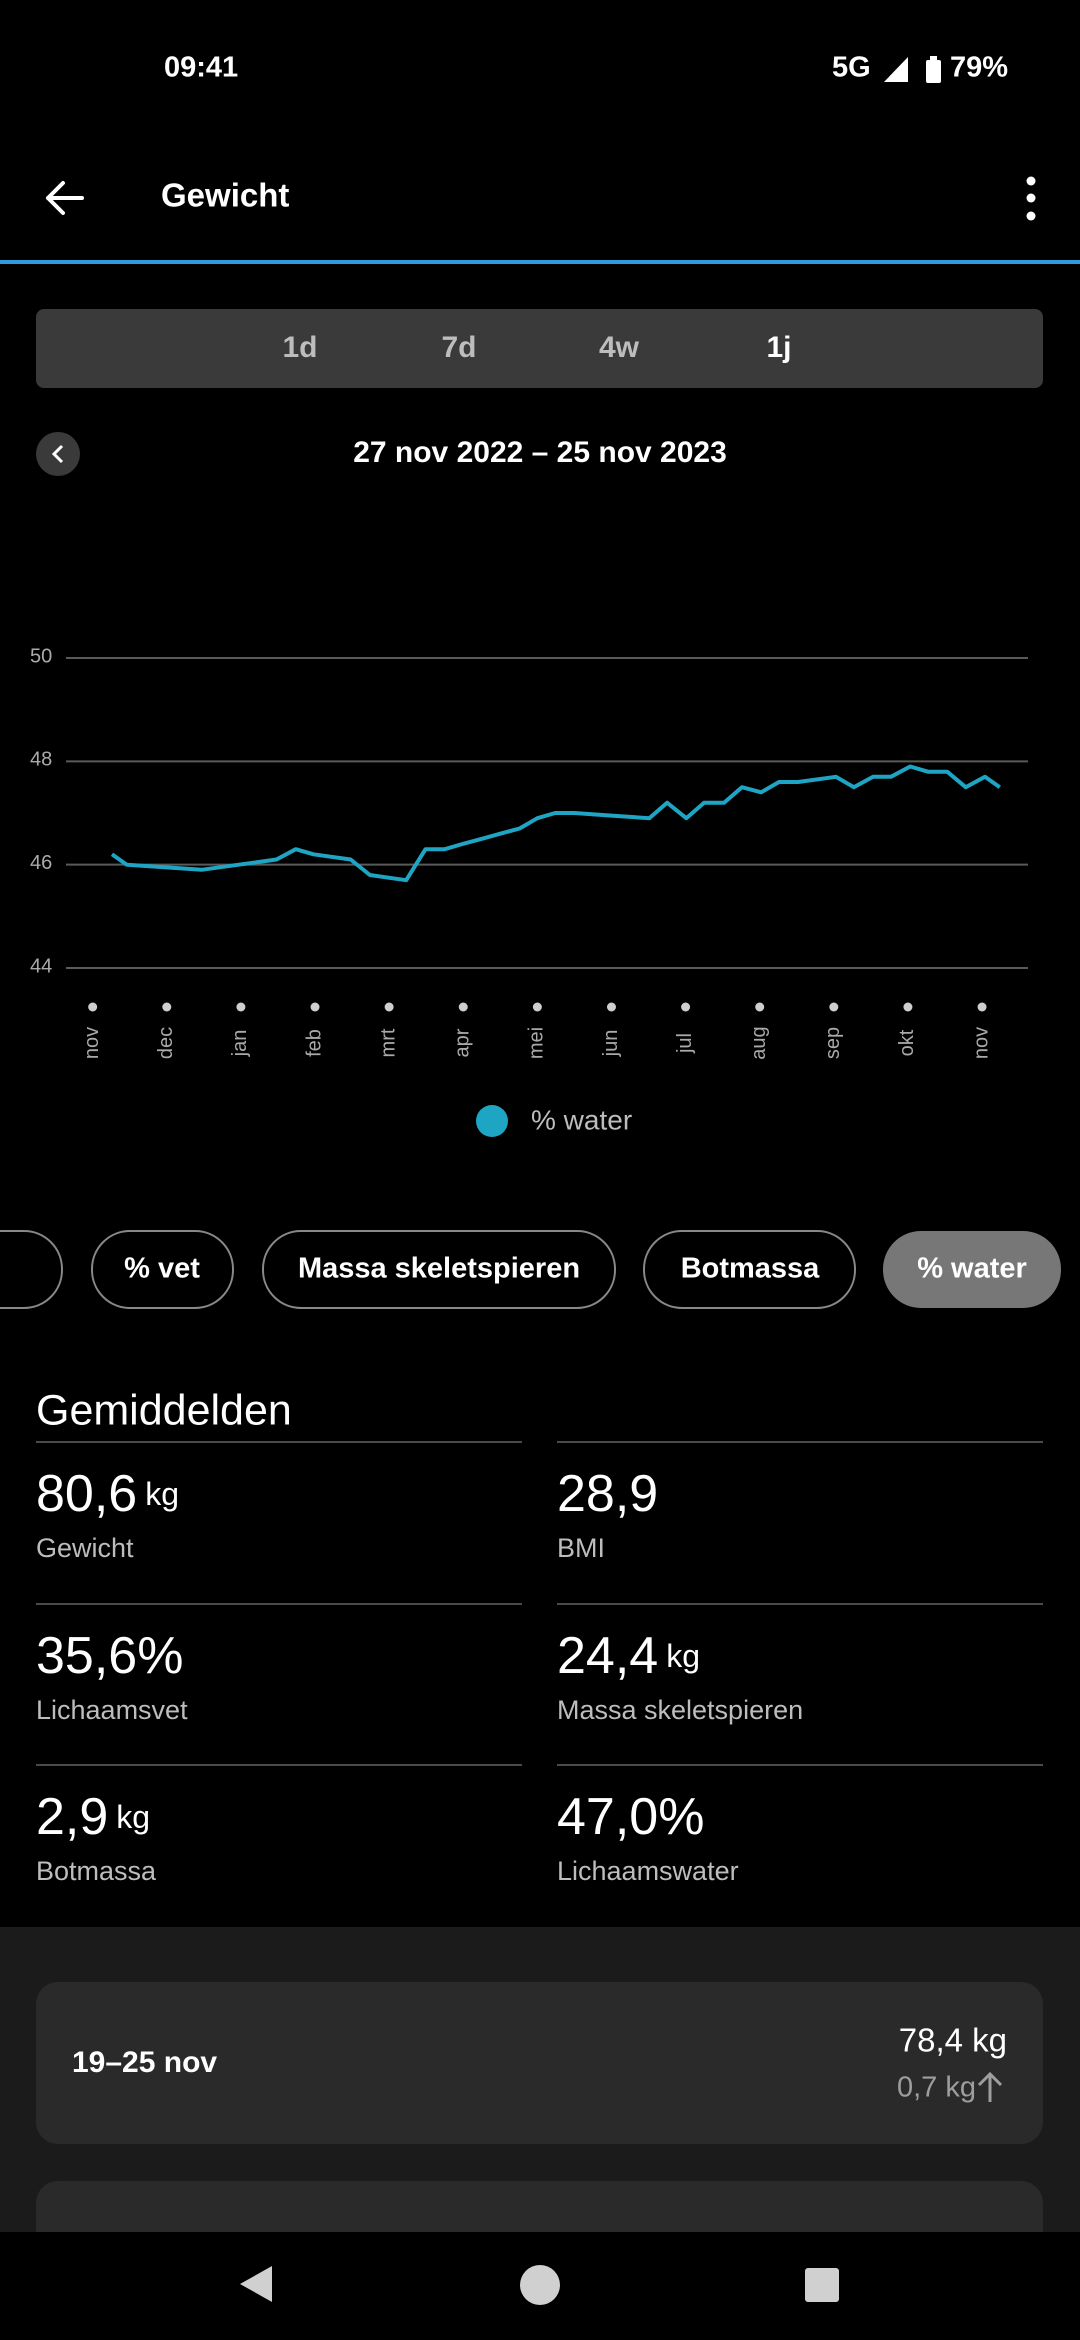  Describe the element at coordinates (833, 1043) in the screenshot. I see `x-tick-label: sep` at that location.